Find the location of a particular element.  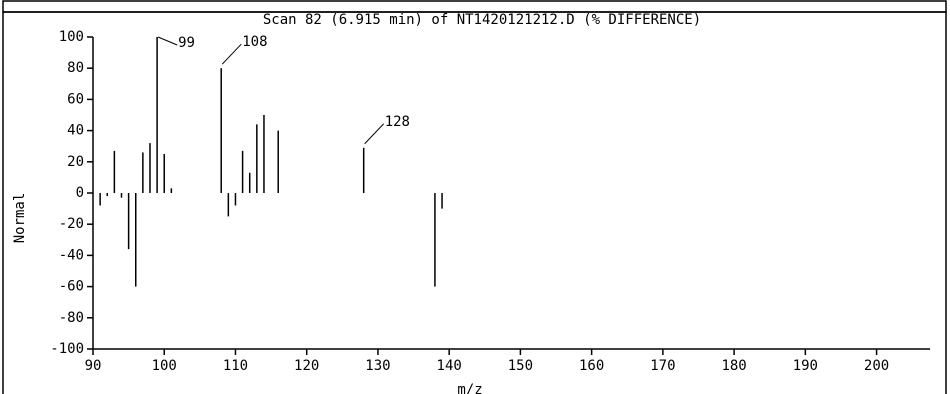

y-tick-label: -40 is located at coordinates (71, 255).